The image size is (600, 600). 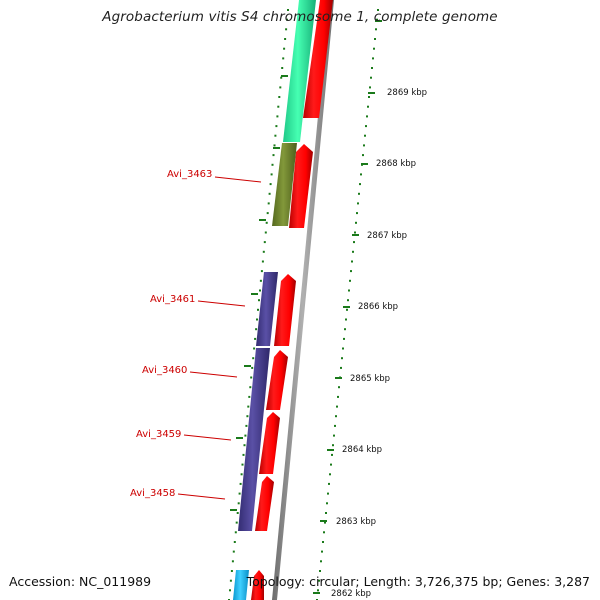 What do you see at coordinates (396, 164) in the screenshot?
I see `kbp-label-2868: 2868 kbp` at bounding box center [396, 164].